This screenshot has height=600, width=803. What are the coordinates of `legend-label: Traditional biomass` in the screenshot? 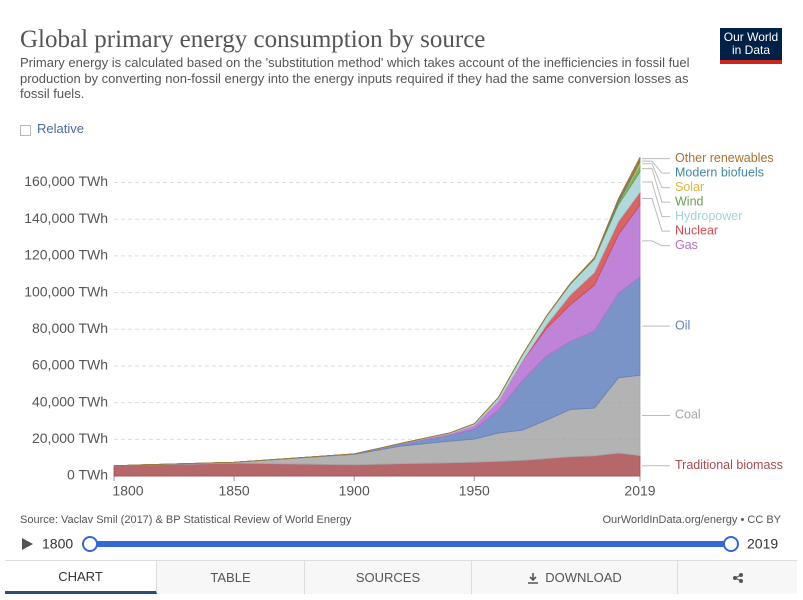 It's located at (729, 465).